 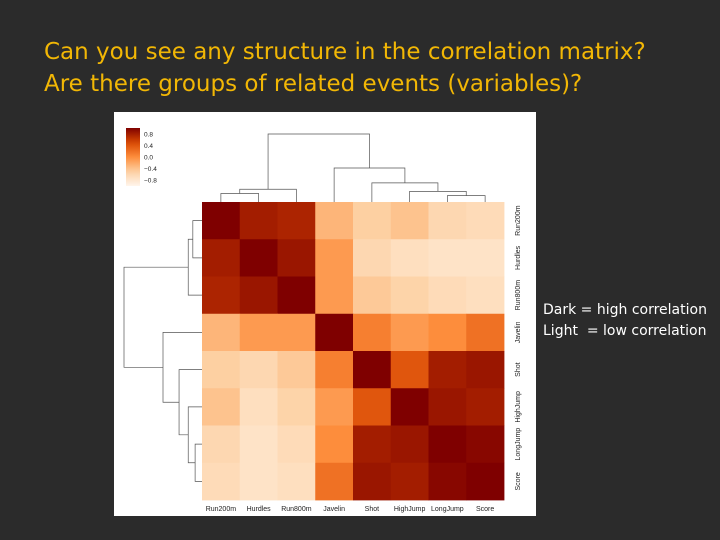 I want to click on heatmap-cell-Javelin-Javelin, so click(x=334, y=332).